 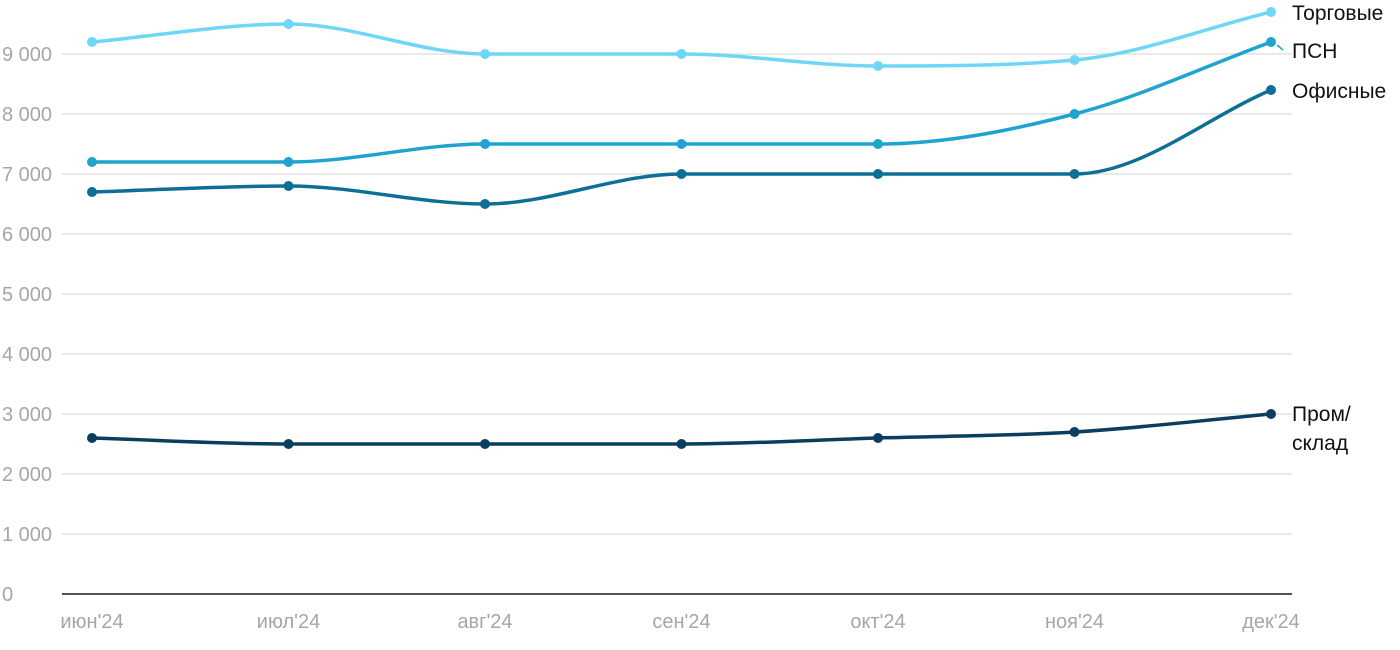 What do you see at coordinates (1271, 622) in the screenshot?
I see `x-tick-label: дек'24` at bounding box center [1271, 622].